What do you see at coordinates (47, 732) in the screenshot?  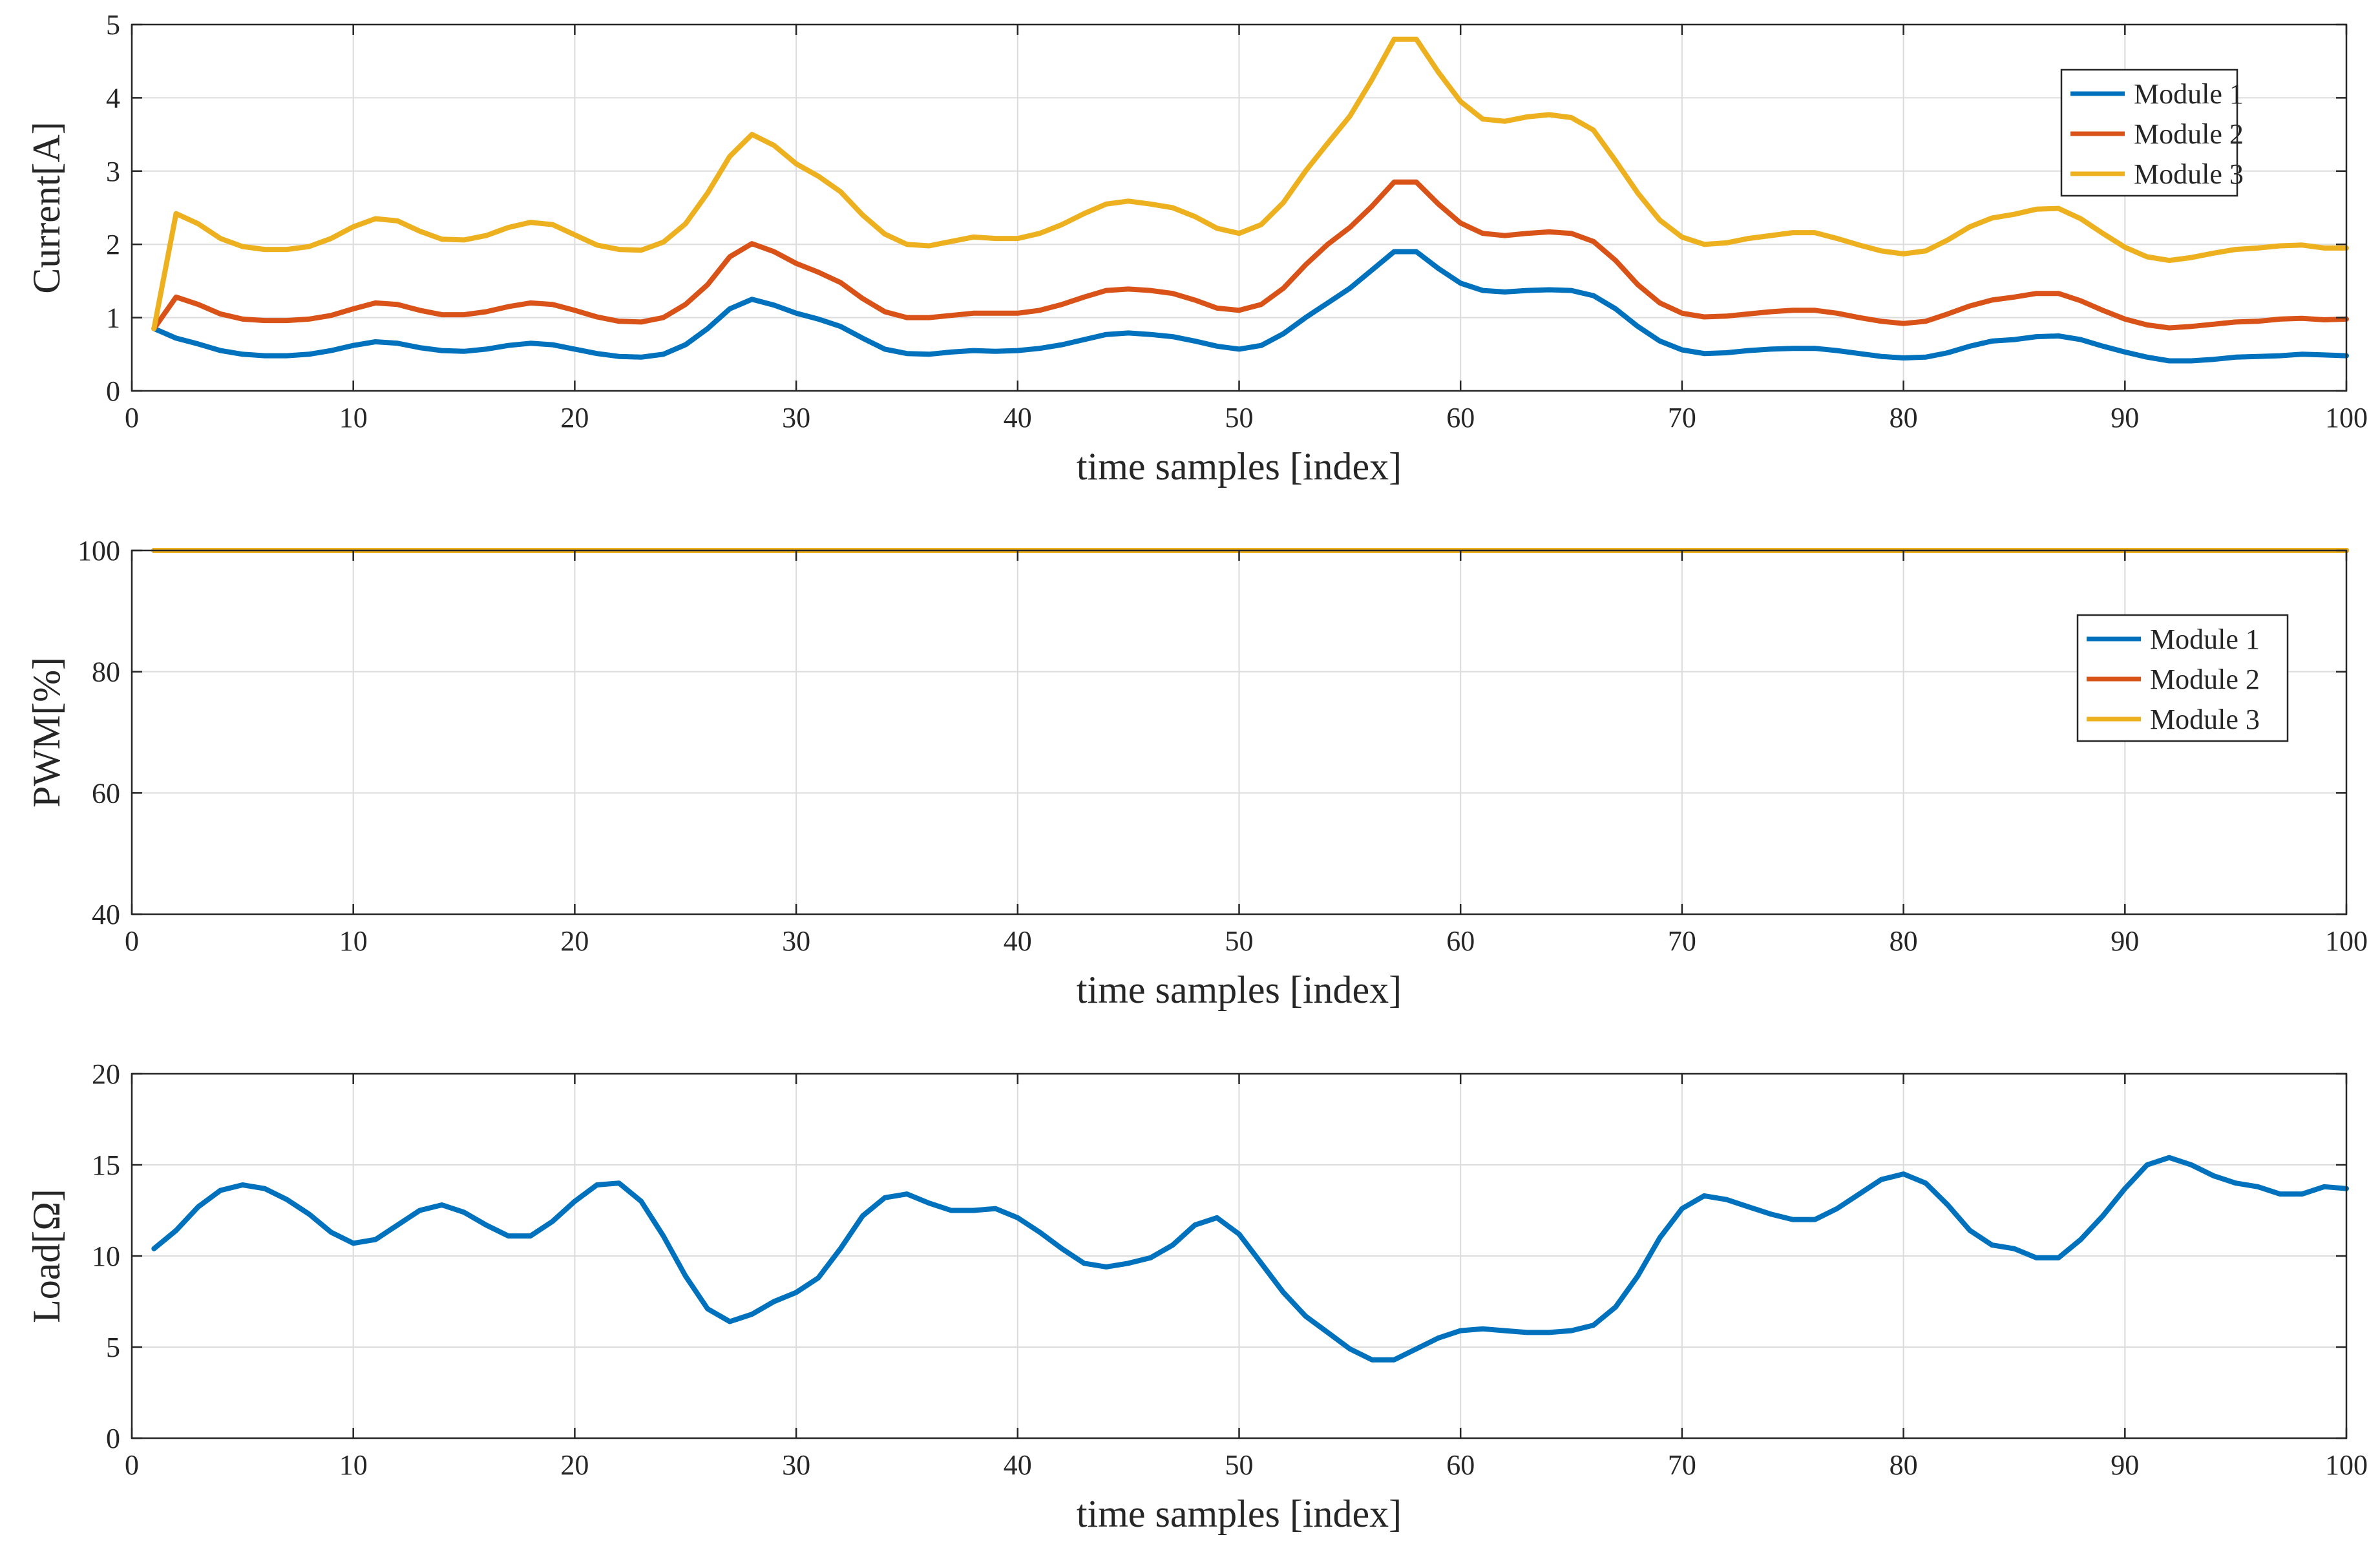 I see `pwm-y-axis-label: PWM[%]` at bounding box center [47, 732].